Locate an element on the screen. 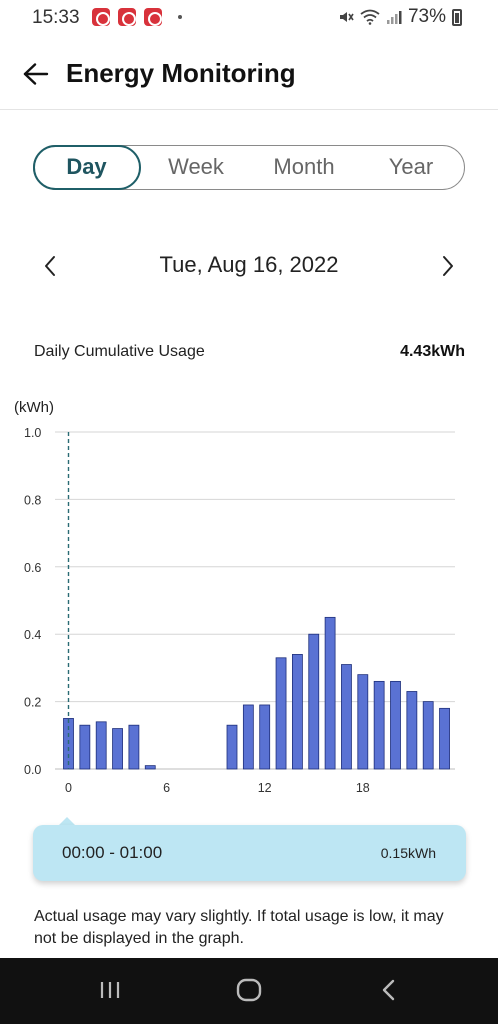  chevron-right-icon is located at coordinates (448, 266).